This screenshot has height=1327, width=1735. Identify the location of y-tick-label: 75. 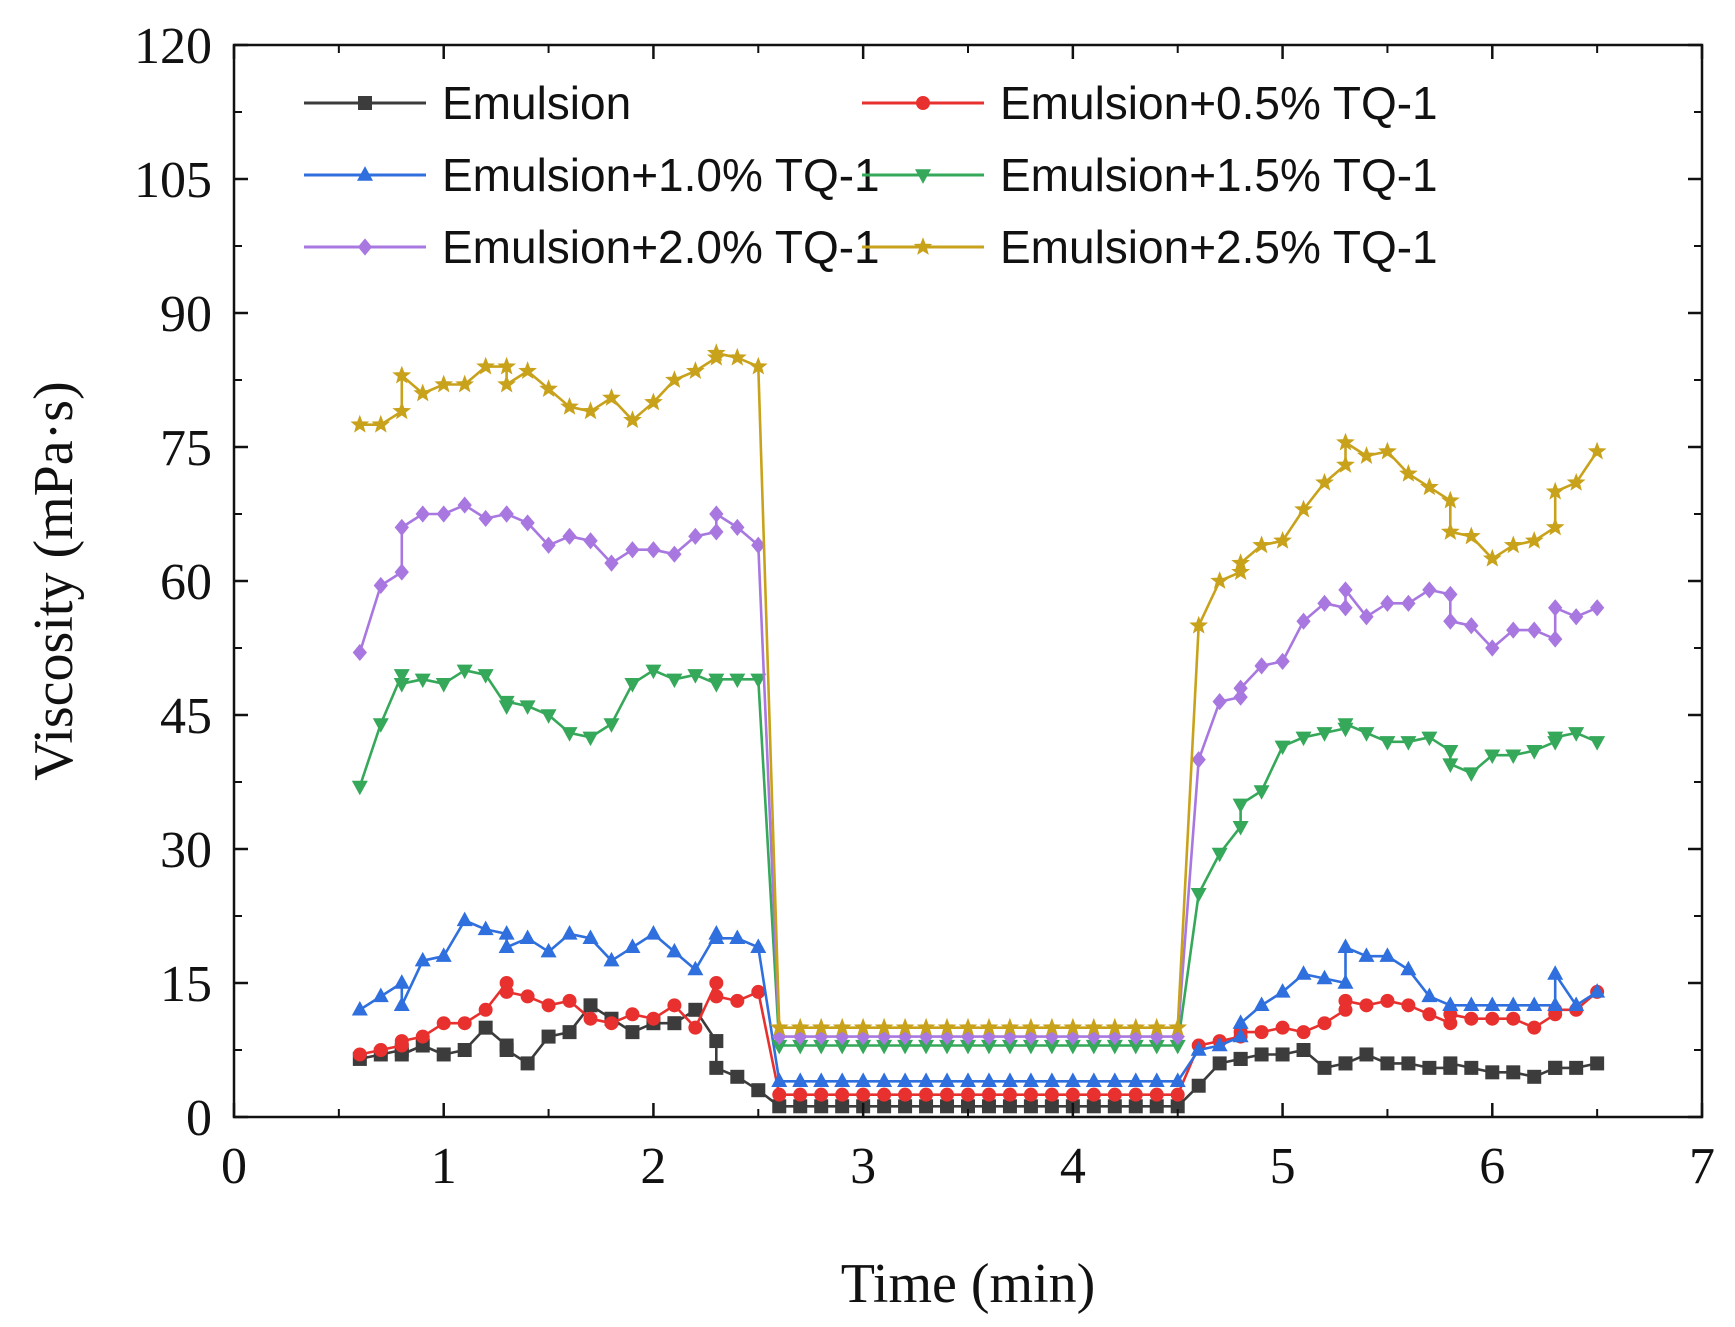
(186, 448).